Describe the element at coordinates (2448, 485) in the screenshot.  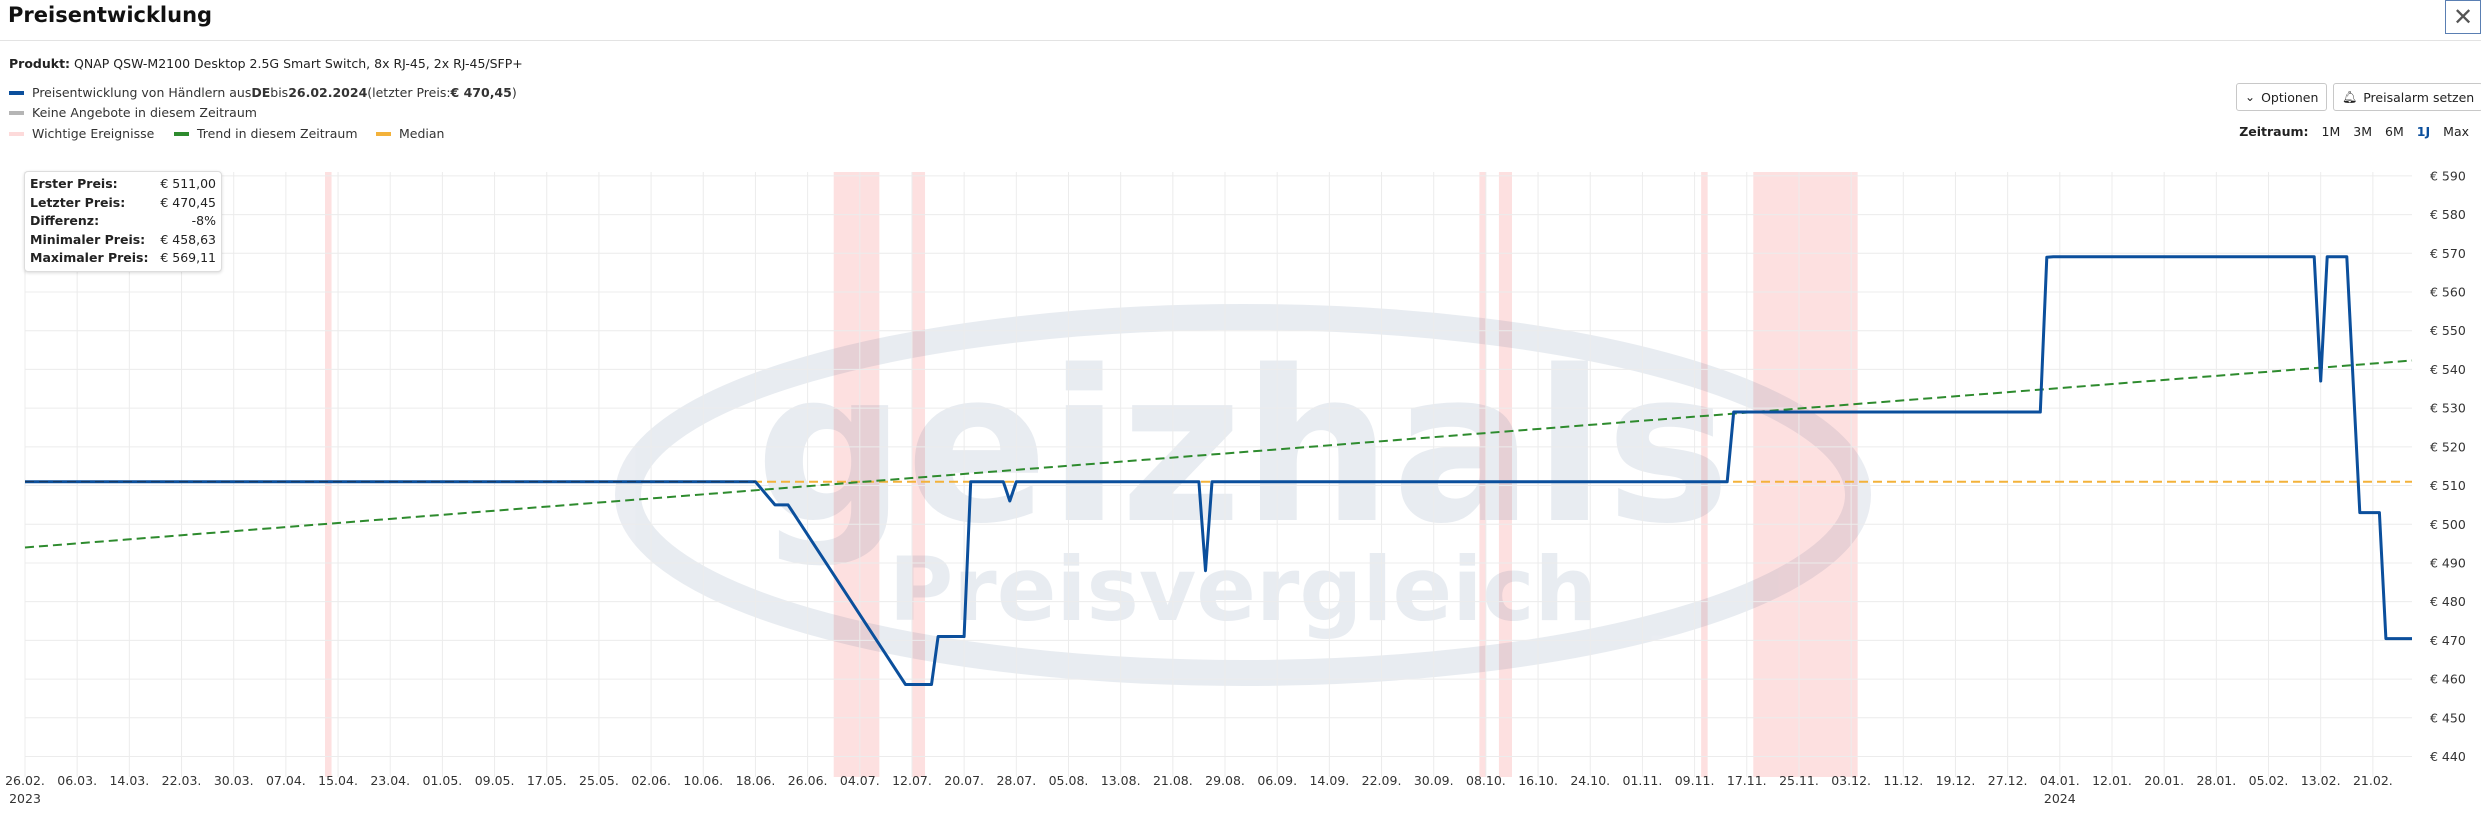
I see `y-tick-label: € 510` at that location.